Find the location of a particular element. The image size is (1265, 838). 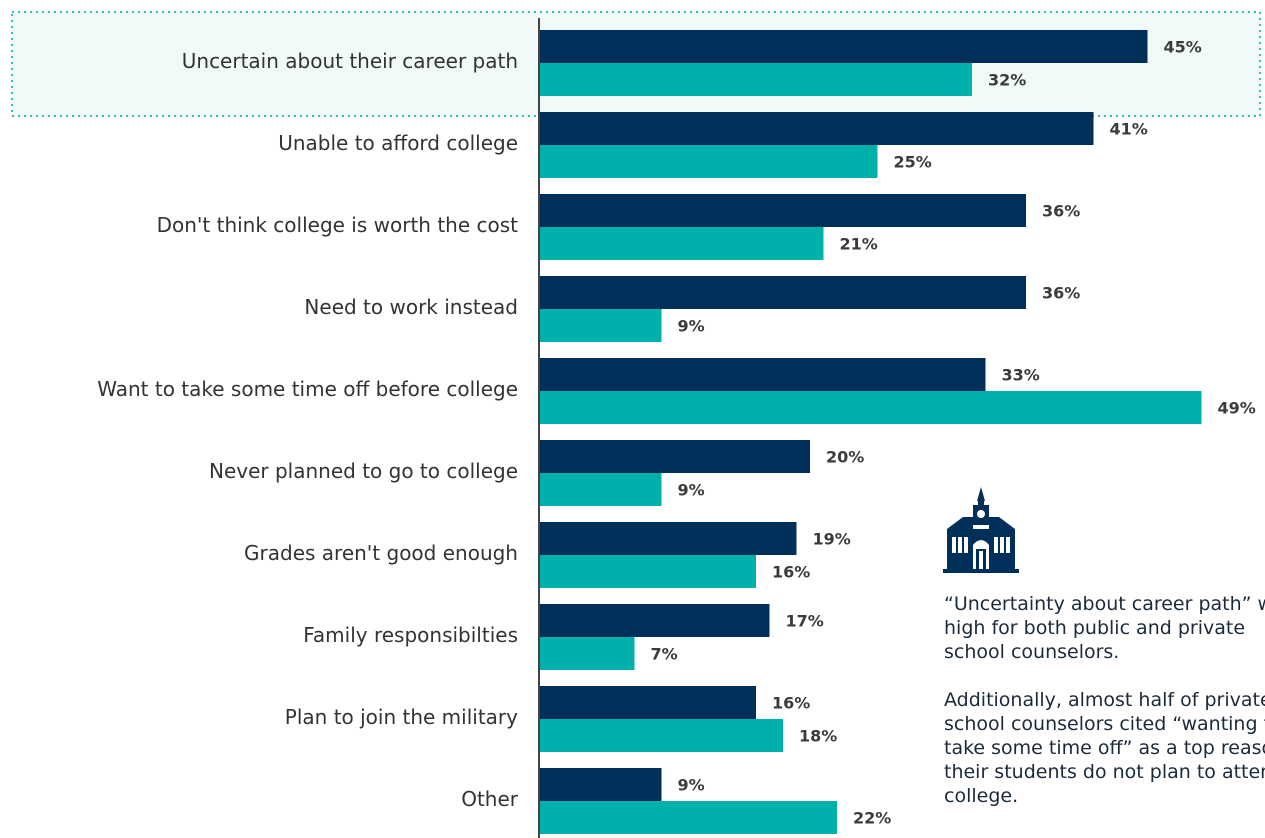

data-label-series-1: 19% is located at coordinates (832, 539).